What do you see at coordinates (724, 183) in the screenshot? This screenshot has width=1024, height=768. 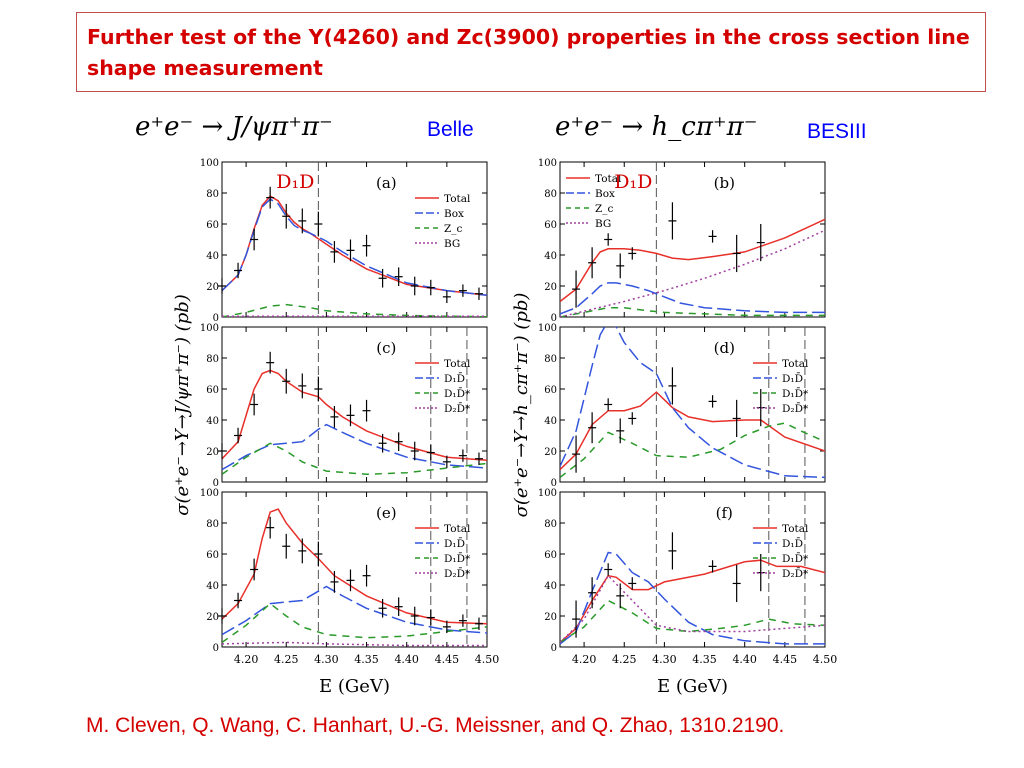 I see `panel-label: (b)` at bounding box center [724, 183].